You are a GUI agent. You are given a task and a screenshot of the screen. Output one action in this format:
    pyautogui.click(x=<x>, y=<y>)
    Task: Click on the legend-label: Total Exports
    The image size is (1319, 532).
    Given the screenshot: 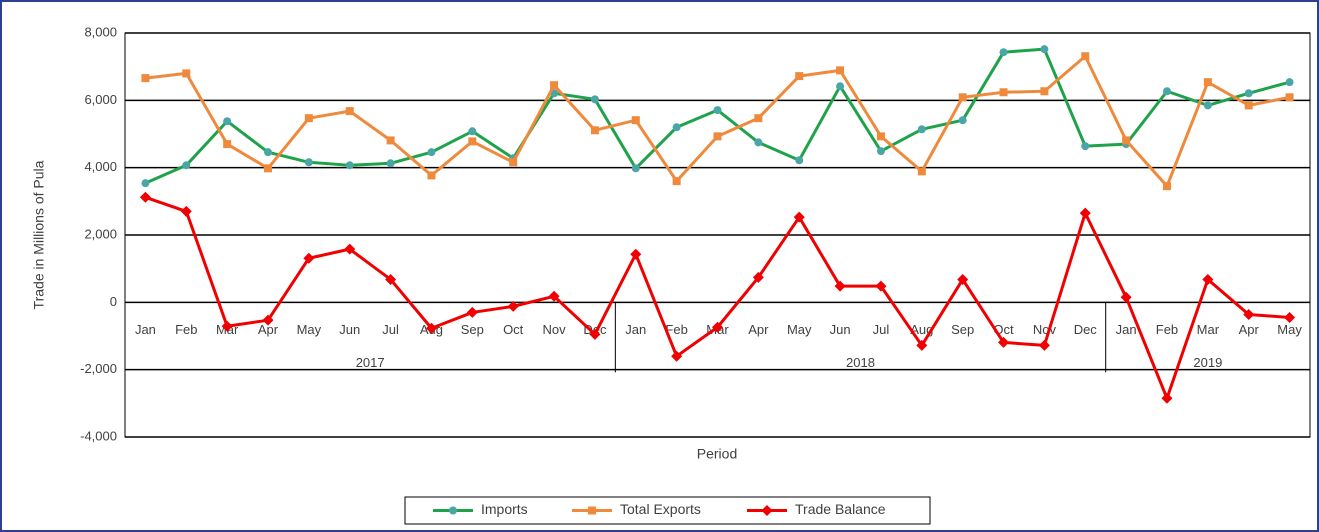 What is the action you would take?
    pyautogui.click(x=660, y=509)
    